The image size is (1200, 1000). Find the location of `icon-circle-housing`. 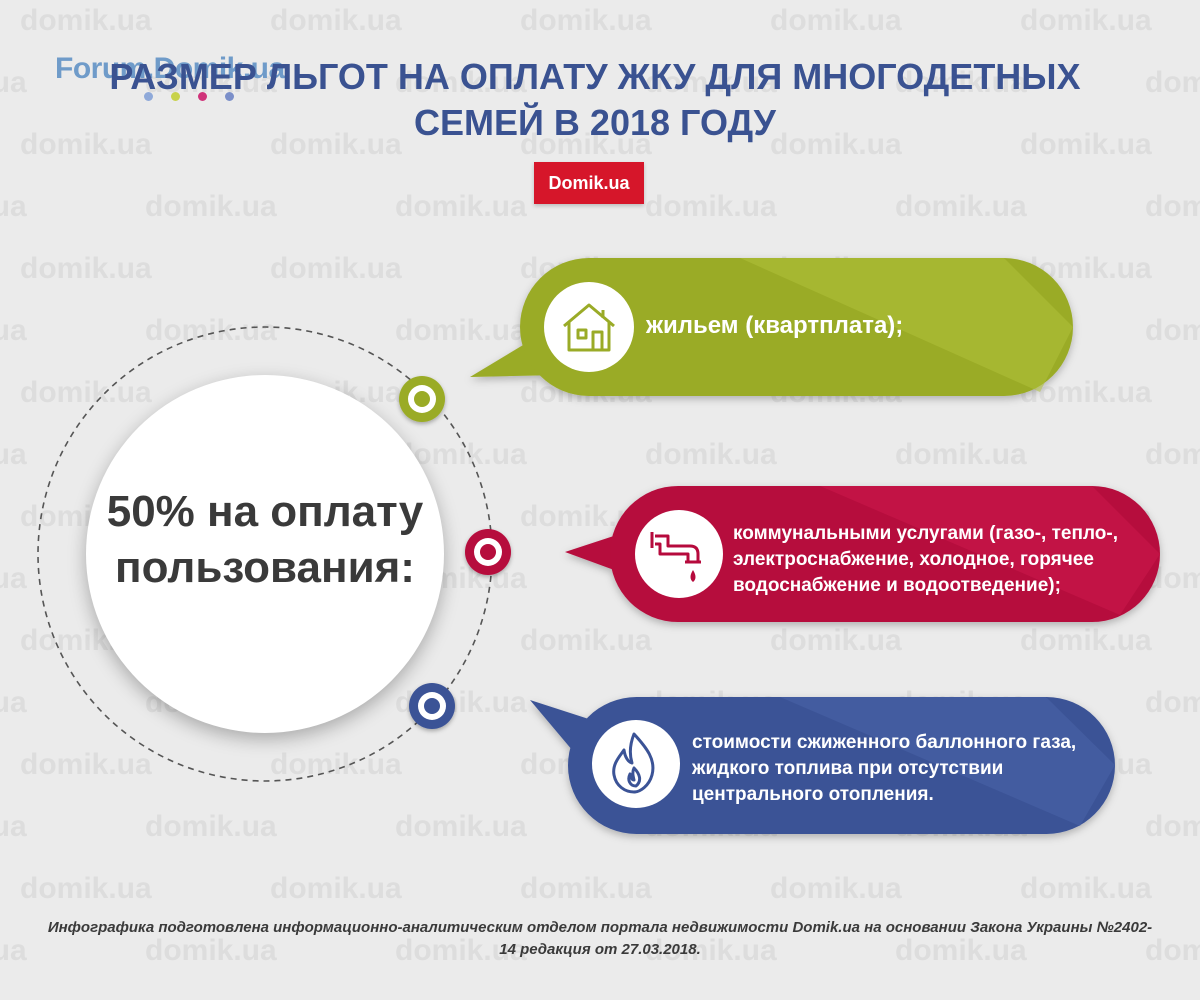

icon-circle-housing is located at coordinates (589, 327).